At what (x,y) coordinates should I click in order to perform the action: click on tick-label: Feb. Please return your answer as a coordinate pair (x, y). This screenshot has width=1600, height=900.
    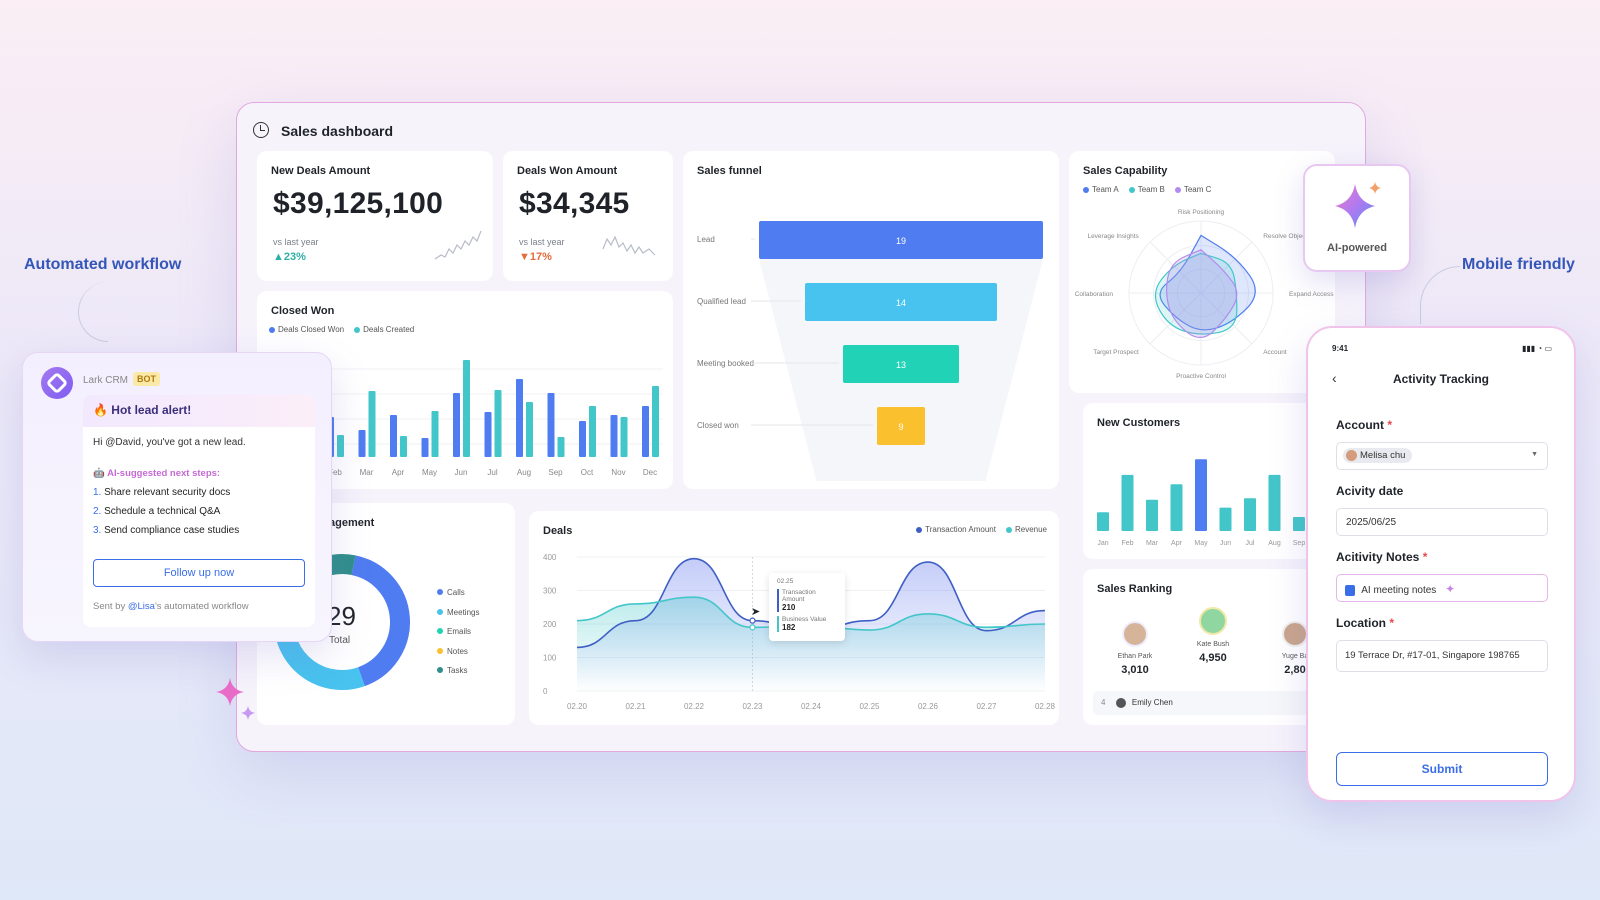
    Looking at the image, I should click on (335, 472).